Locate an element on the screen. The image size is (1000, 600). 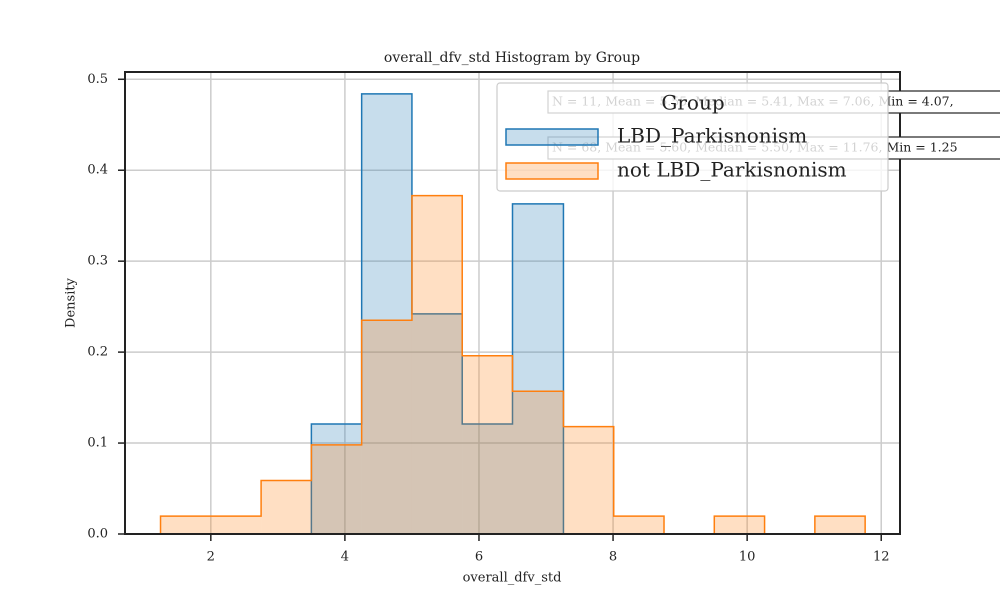
x-tick-label: 8 is located at coordinates (613, 557).